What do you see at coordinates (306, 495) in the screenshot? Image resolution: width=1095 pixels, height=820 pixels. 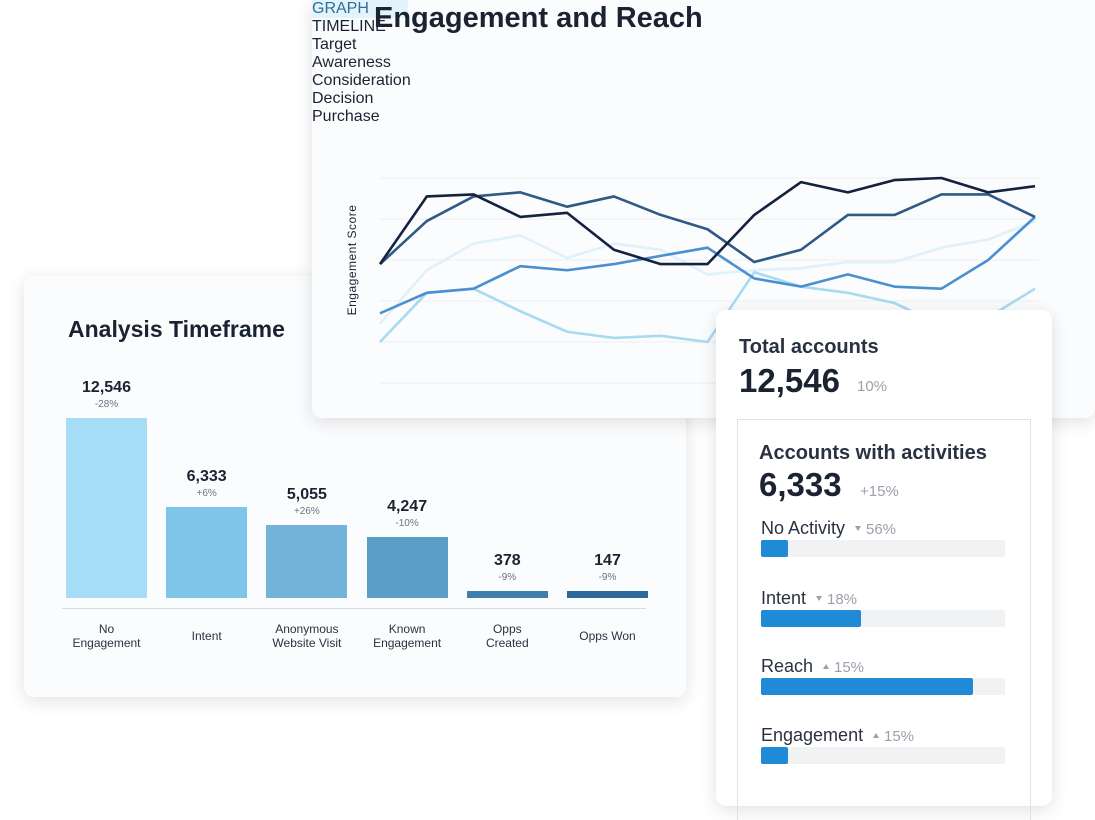 I see `value-label: 5,055` at bounding box center [306, 495].